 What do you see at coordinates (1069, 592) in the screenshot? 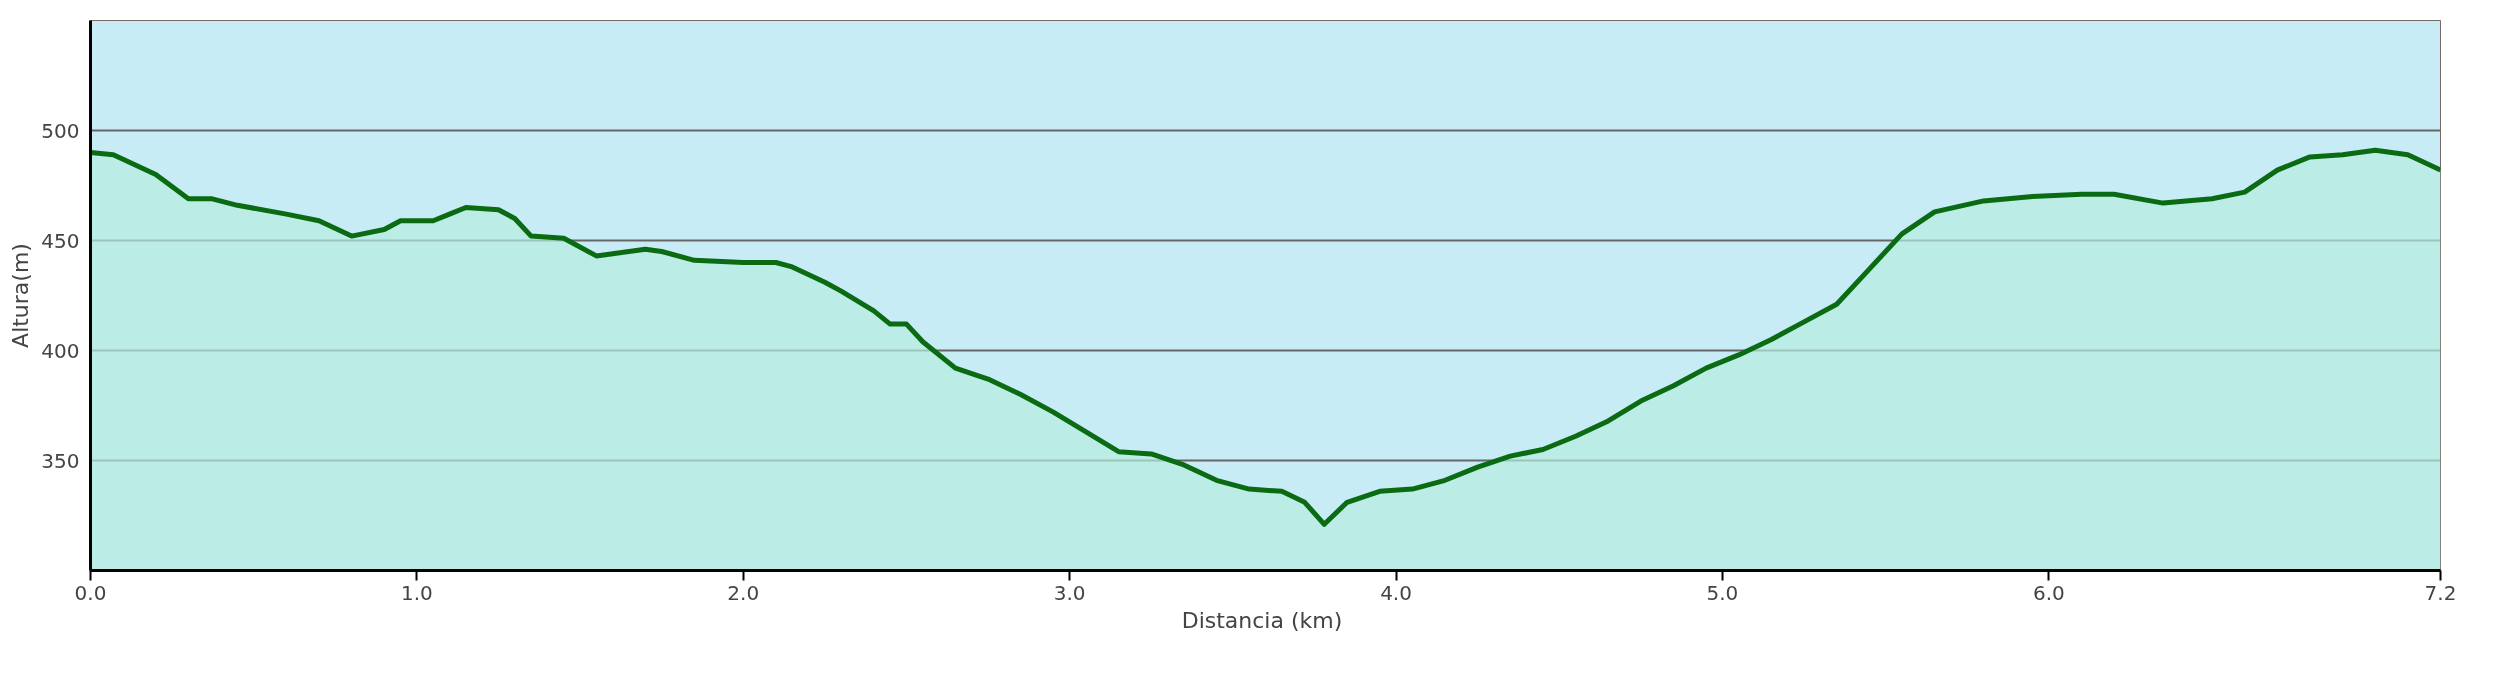
I see `x-tick-label: 3.0` at bounding box center [1069, 592].